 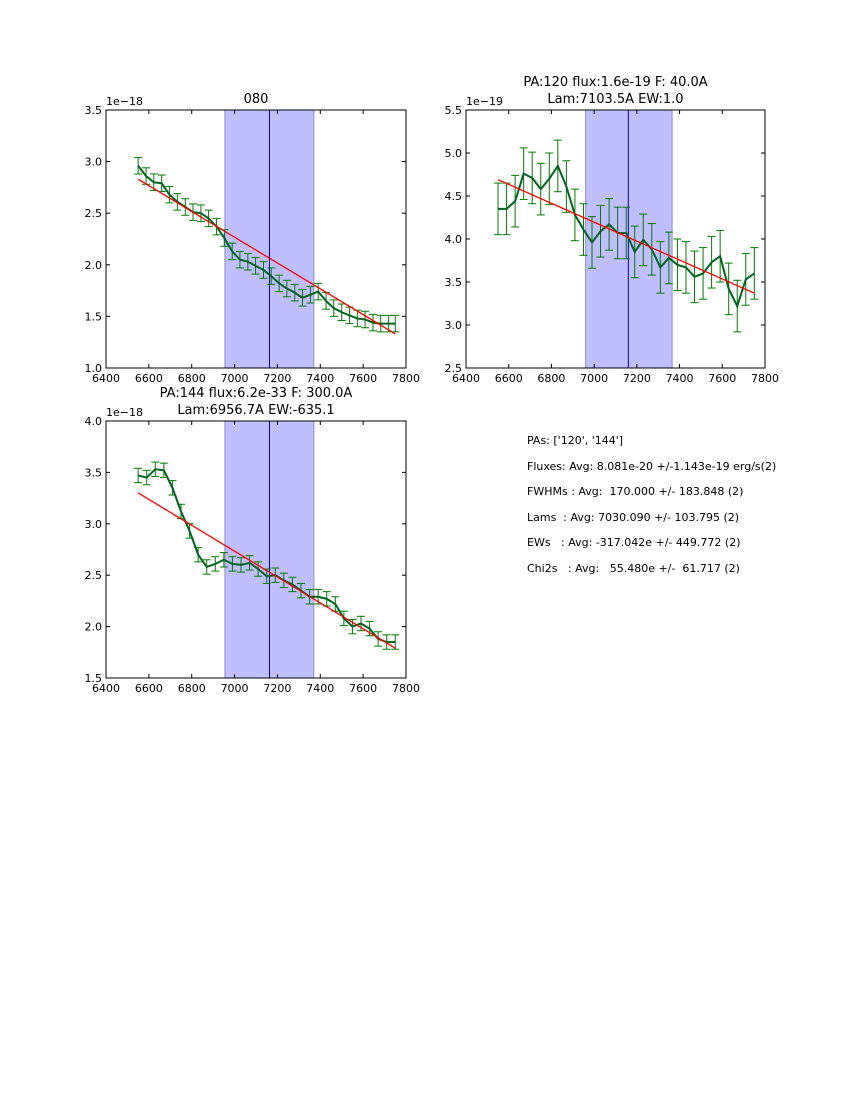 What do you see at coordinates (633, 517) in the screenshot?
I see `summary-lams: Lams : Avg: 7030.090 +/- 103.795 (2)` at bounding box center [633, 517].